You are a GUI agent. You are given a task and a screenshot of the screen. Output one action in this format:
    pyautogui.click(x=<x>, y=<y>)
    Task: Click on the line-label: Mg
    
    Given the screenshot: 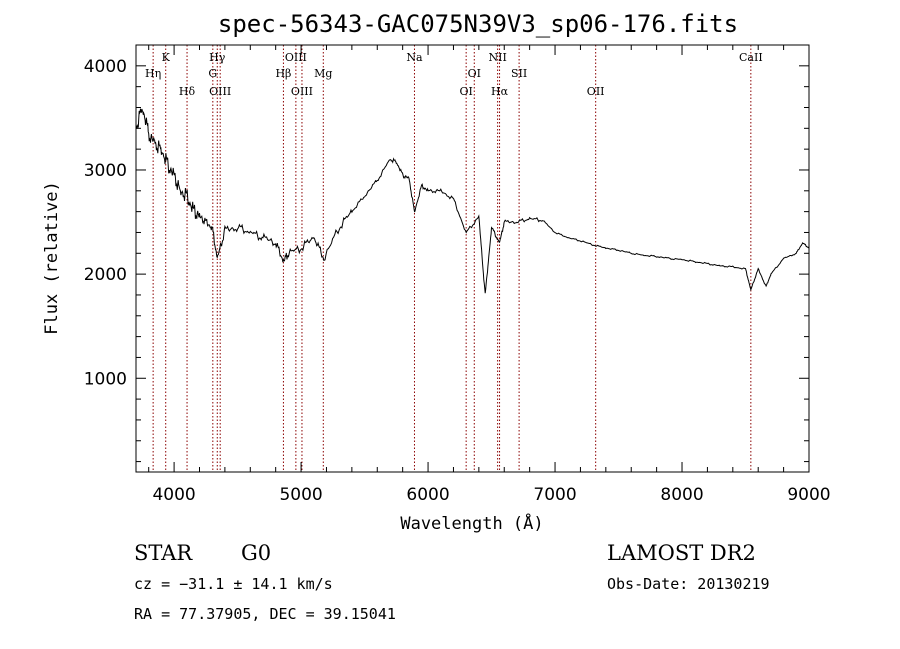 What is the action you would take?
    pyautogui.click(x=323, y=73)
    